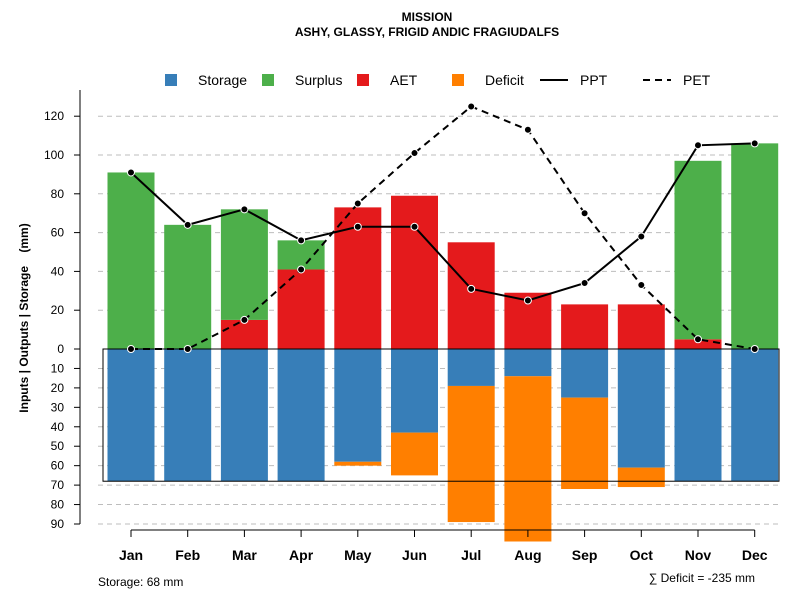 The height and width of the screenshot is (600, 800). What do you see at coordinates (171, 80) in the screenshot?
I see `legend-swatch-storage` at bounding box center [171, 80].